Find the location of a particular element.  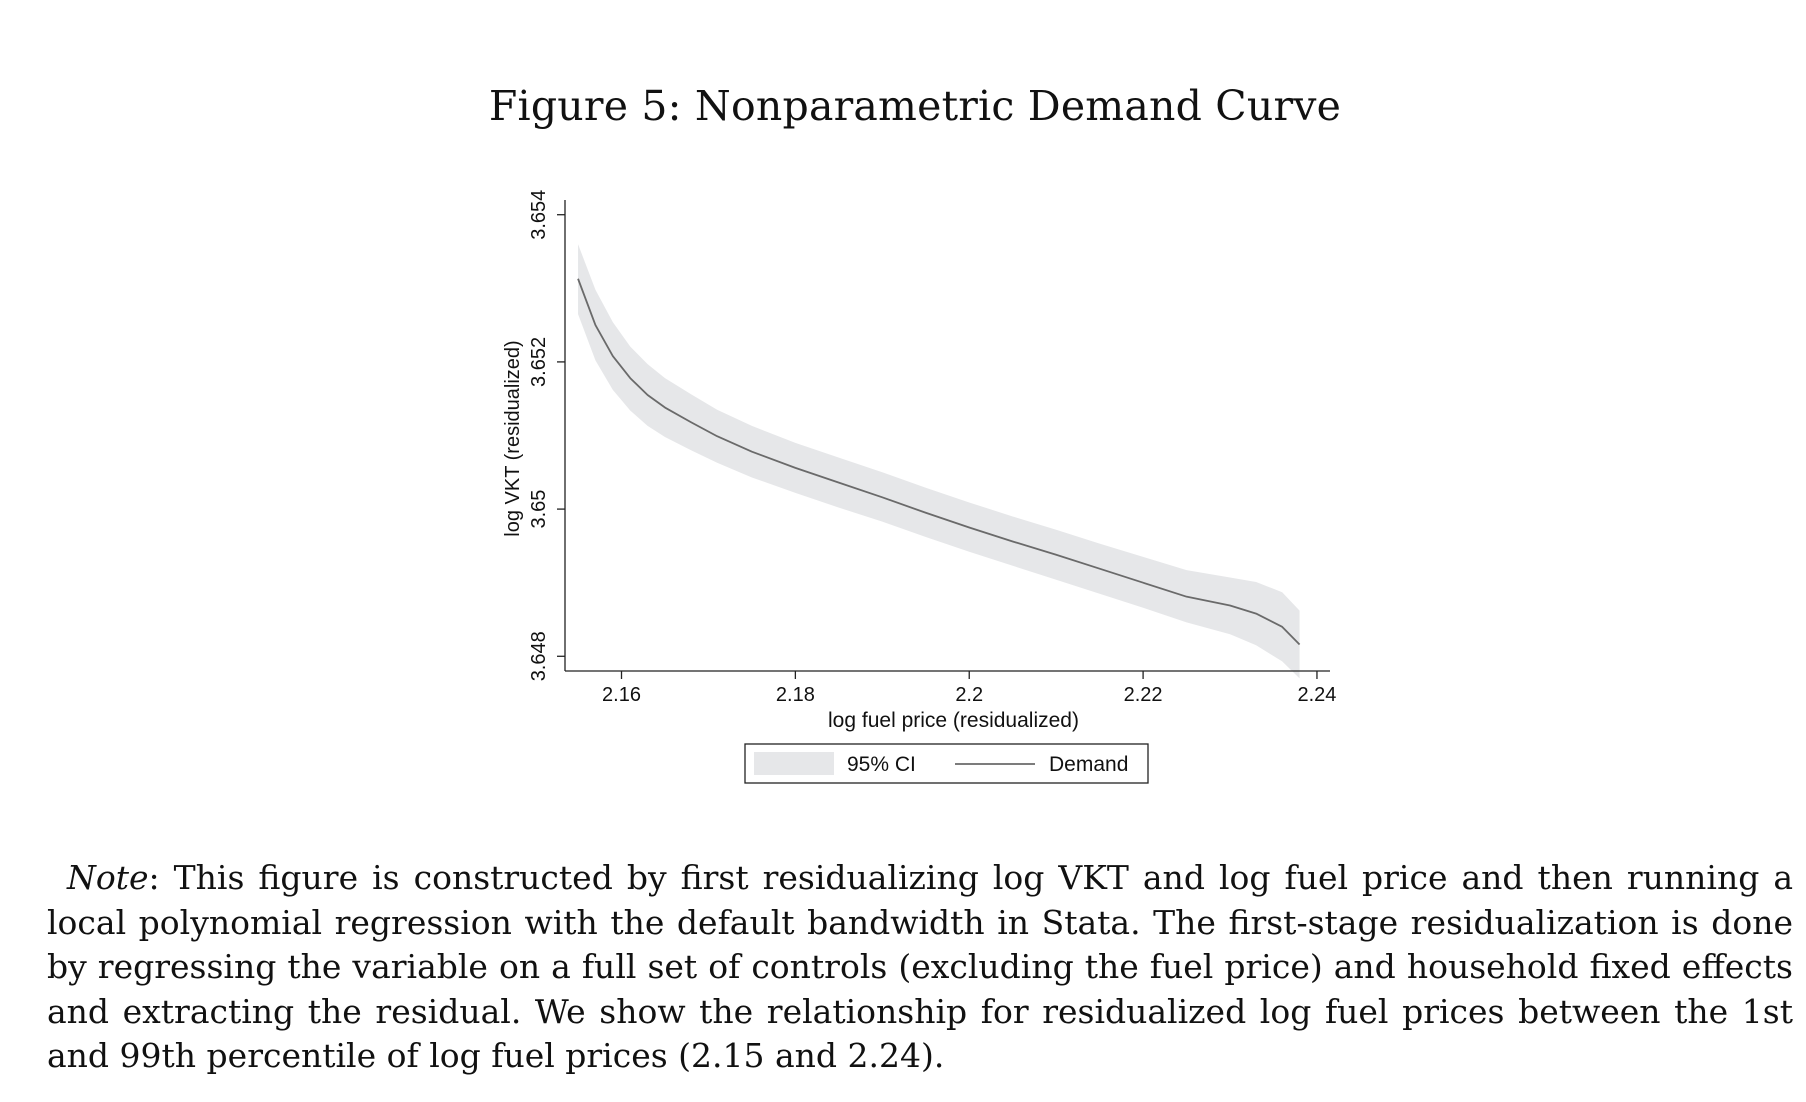

x-tick-label: 2.24 is located at coordinates (1316, 695).